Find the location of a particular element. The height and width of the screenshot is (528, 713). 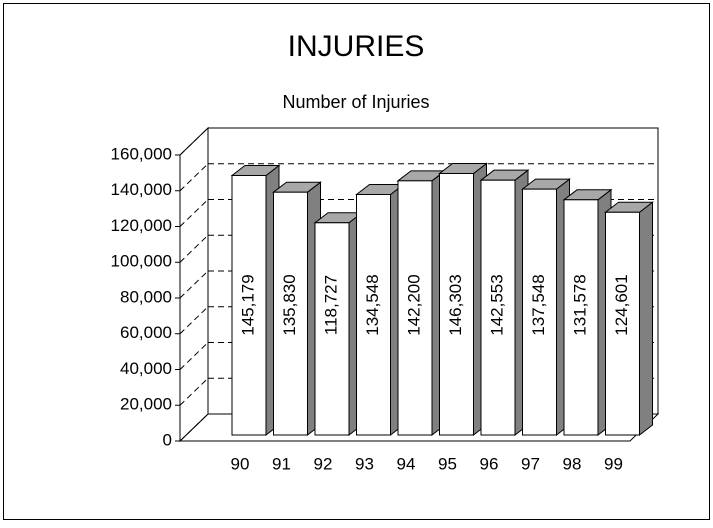

left-wall is located at coordinates (194, 284).